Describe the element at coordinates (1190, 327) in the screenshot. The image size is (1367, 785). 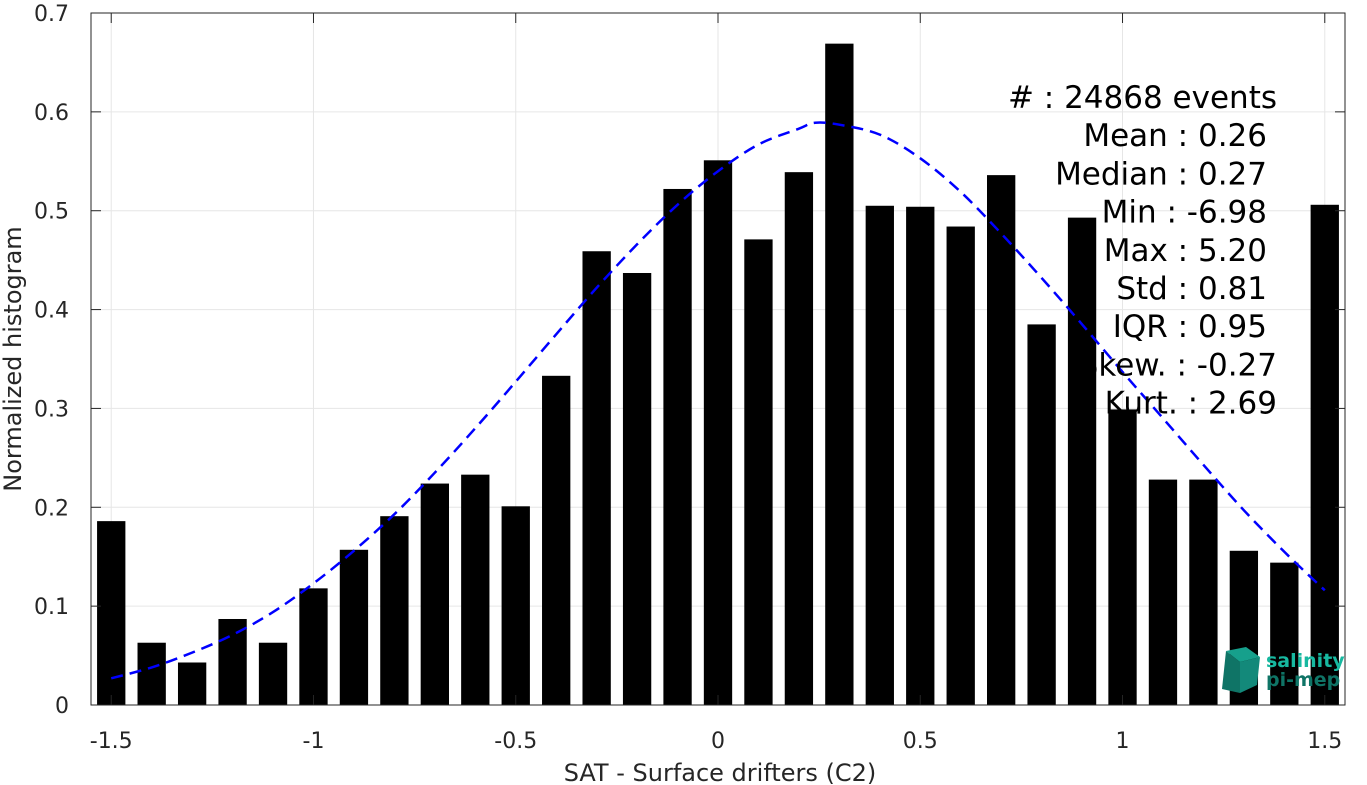
I see `stat-annotation: IQR : 0.95` at that location.